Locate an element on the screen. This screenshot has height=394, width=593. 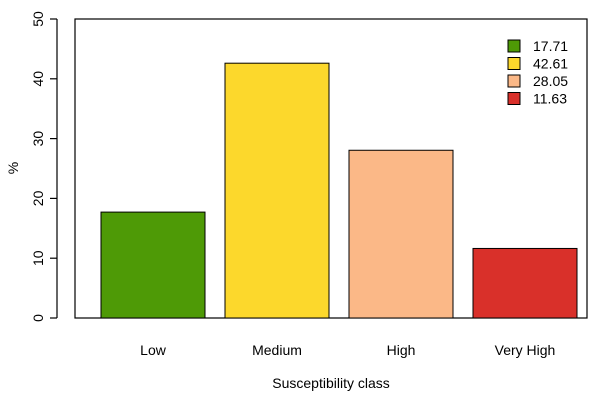
x-tick-label: Very High is located at coordinates (525, 350).